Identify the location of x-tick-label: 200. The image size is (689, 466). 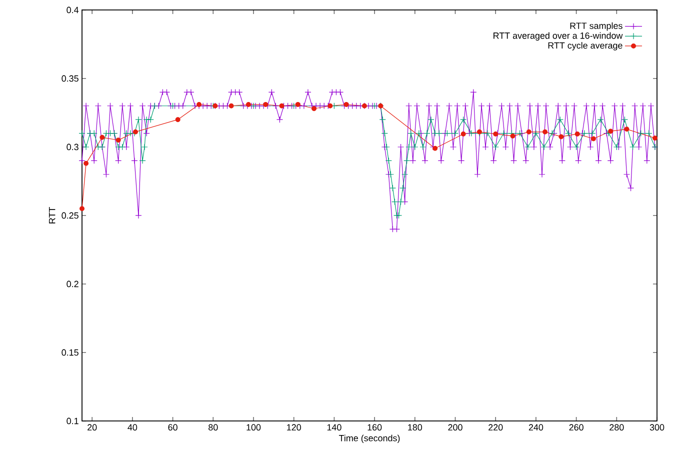
(455, 427).